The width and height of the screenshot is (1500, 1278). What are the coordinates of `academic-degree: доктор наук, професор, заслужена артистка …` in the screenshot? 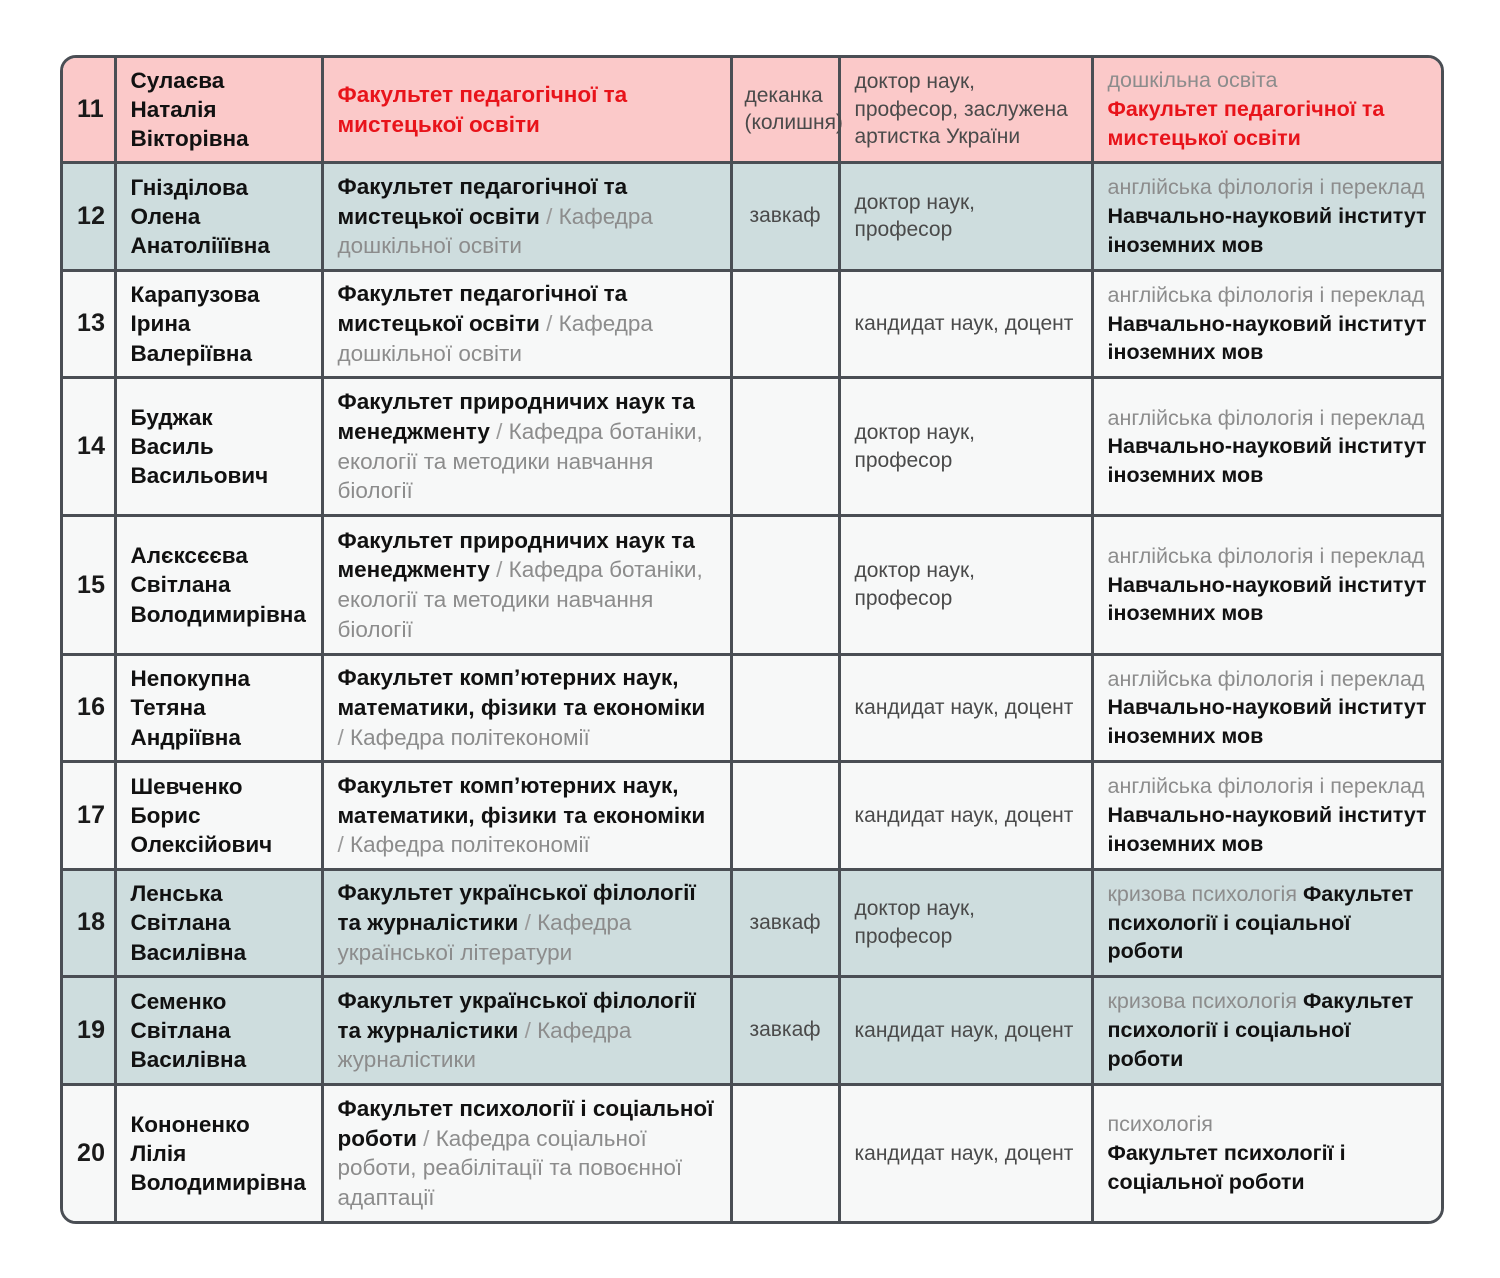 It's located at (966, 111).